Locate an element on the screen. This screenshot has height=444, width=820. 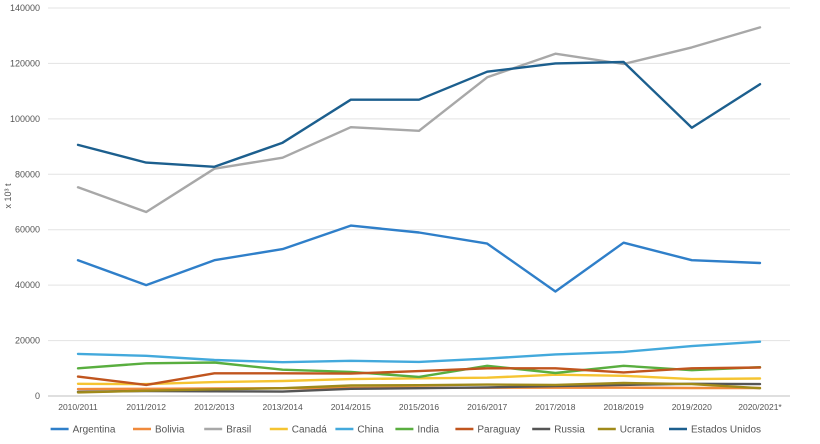
y-tick-label: 40000 is located at coordinates (27, 285).